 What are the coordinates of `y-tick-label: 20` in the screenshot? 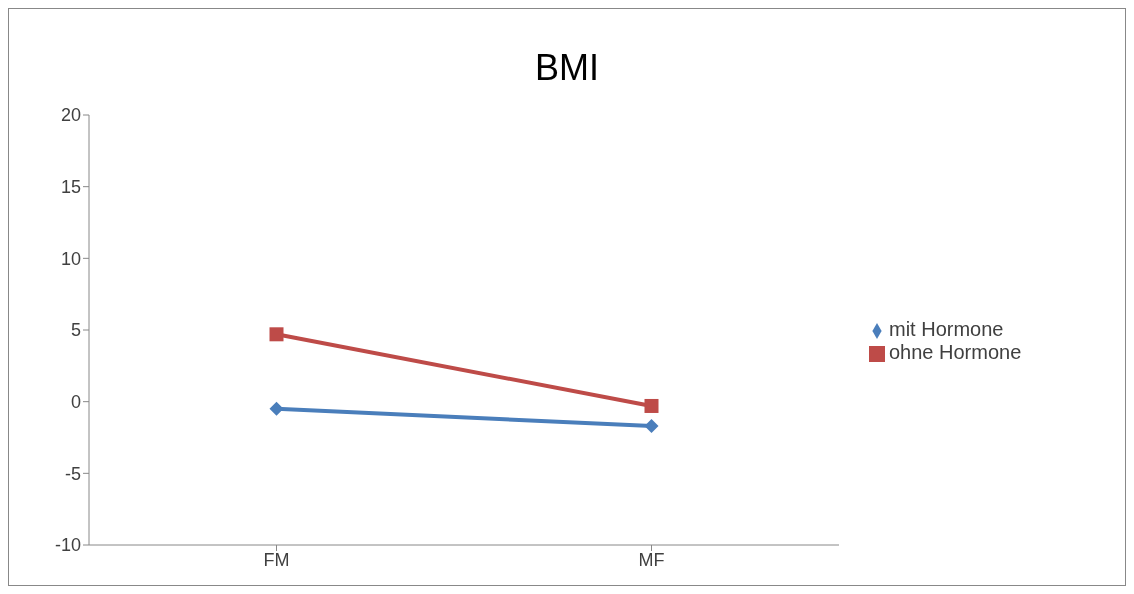 It's located at (70, 115).